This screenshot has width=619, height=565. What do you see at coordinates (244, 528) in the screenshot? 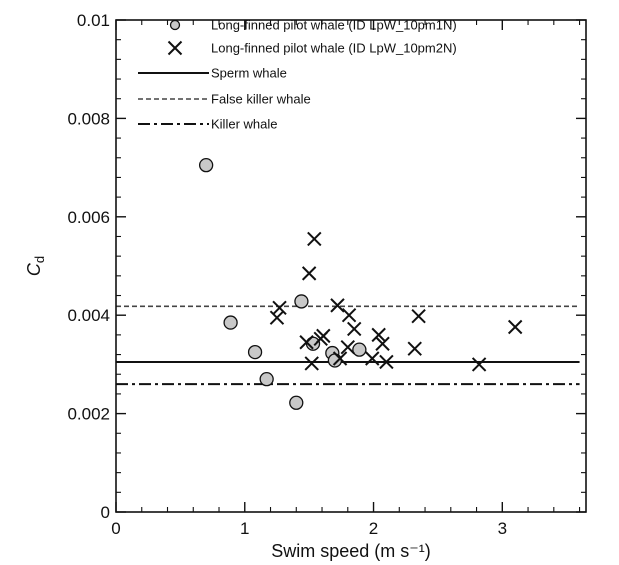
I see `x-tick-label: 1` at bounding box center [244, 528].